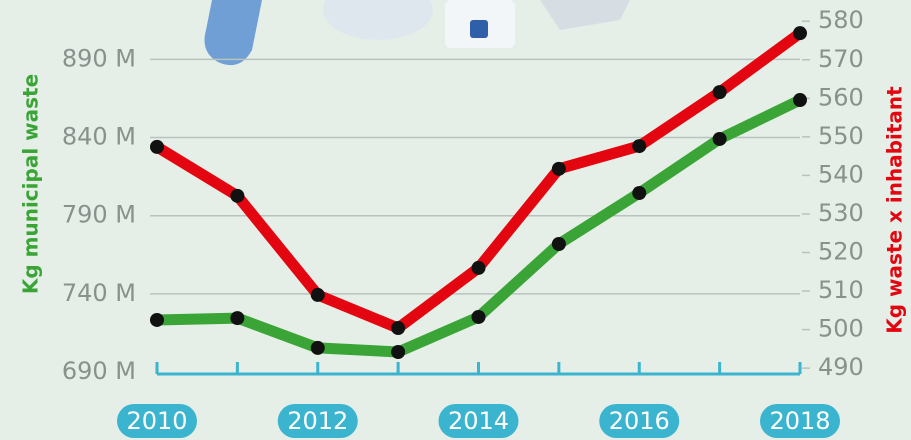 This screenshot has width=911, height=440. What do you see at coordinates (895, 210) in the screenshot?
I see `y2-axis-title: Kg waste x inhabitant` at bounding box center [895, 210].